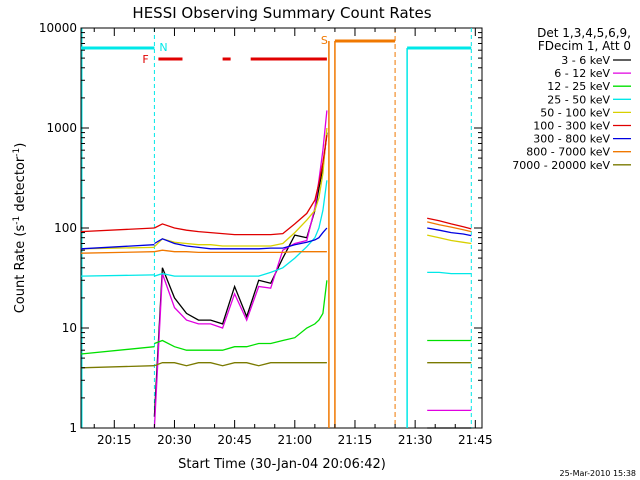 The image size is (640, 480). What do you see at coordinates (282, 464) in the screenshot?
I see `x-axis-label: Start Time (30-Jan-04 20:06:42)` at bounding box center [282, 464].